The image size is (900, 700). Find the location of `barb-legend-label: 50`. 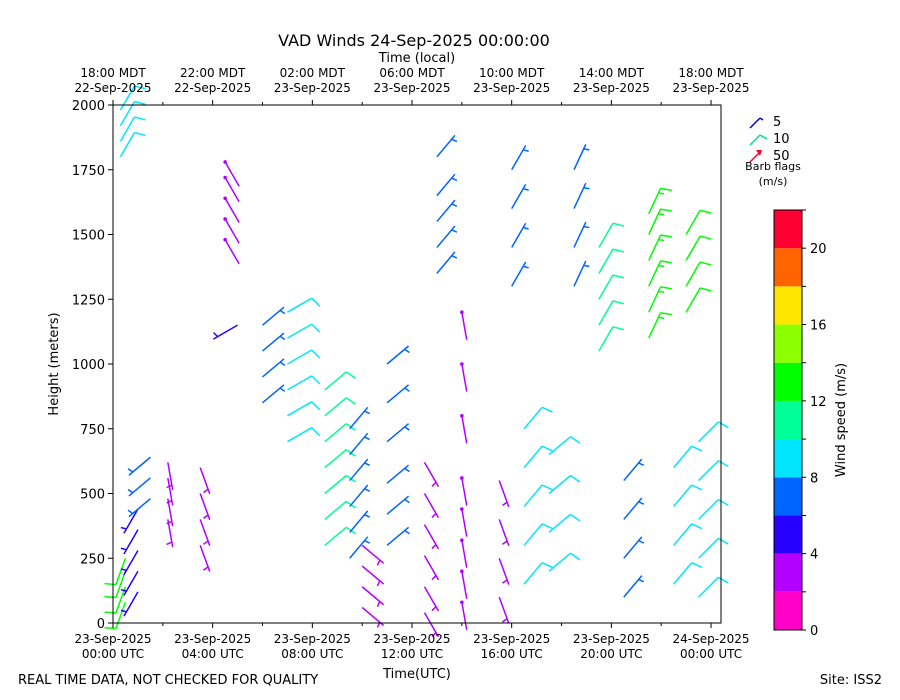

barb-legend-label: 50 is located at coordinates (781, 156).